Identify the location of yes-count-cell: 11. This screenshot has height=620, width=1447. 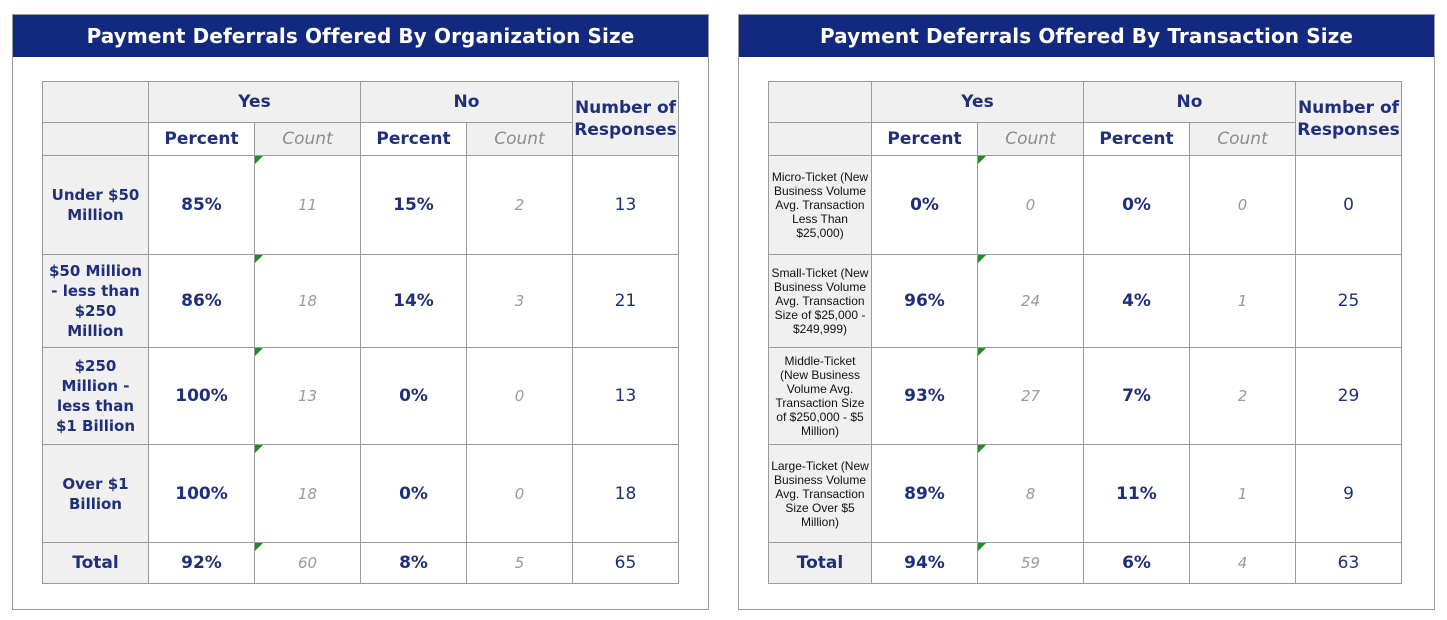
(307, 205).